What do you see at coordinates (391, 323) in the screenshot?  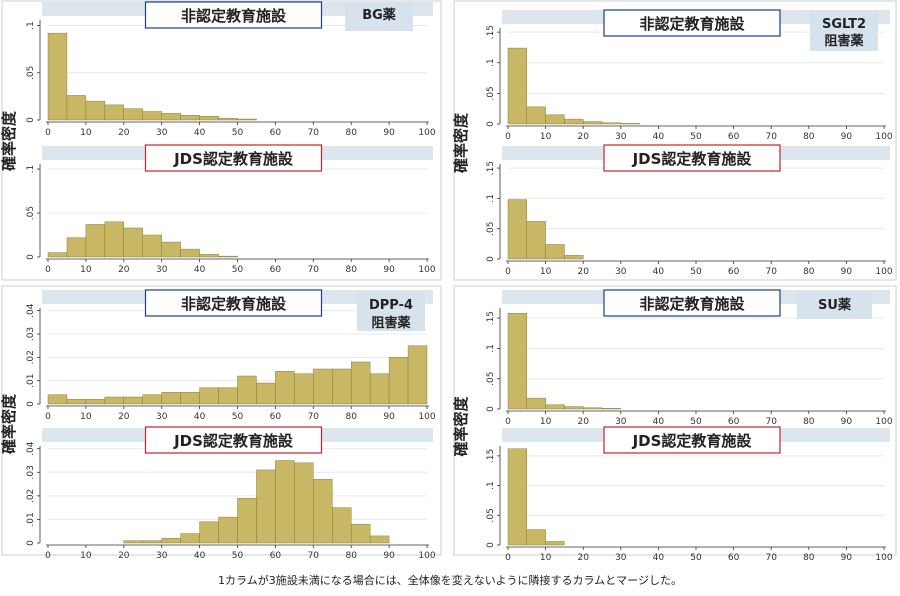 I see `drug-badge-label: 阻害薬` at bounding box center [391, 323].